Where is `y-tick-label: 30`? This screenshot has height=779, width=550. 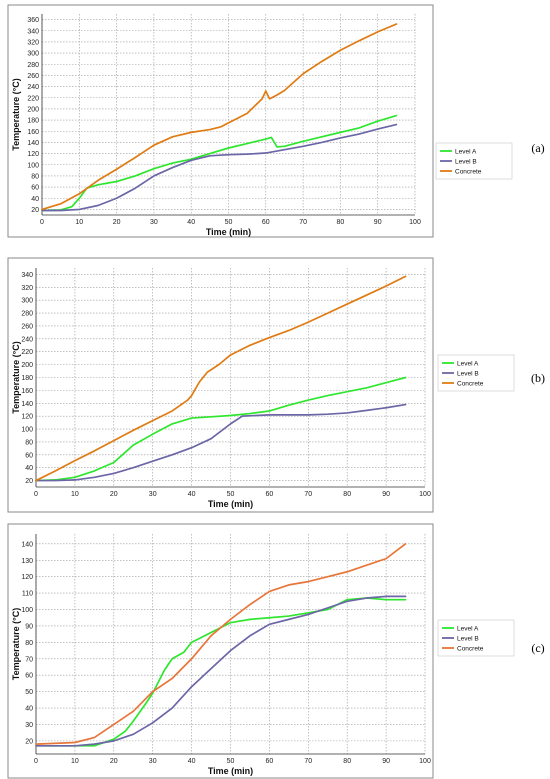 y-tick-label: 30 is located at coordinates (29, 725).